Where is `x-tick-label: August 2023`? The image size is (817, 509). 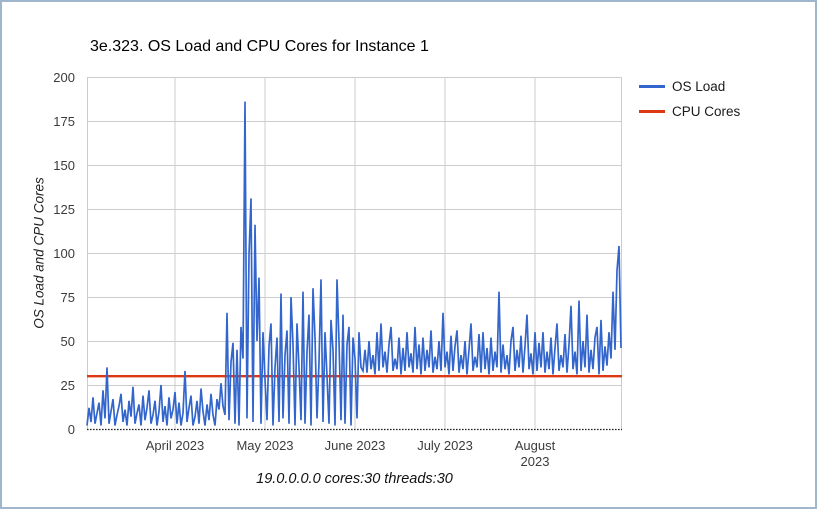 x-tick-label: August 2023 is located at coordinates (535, 453).